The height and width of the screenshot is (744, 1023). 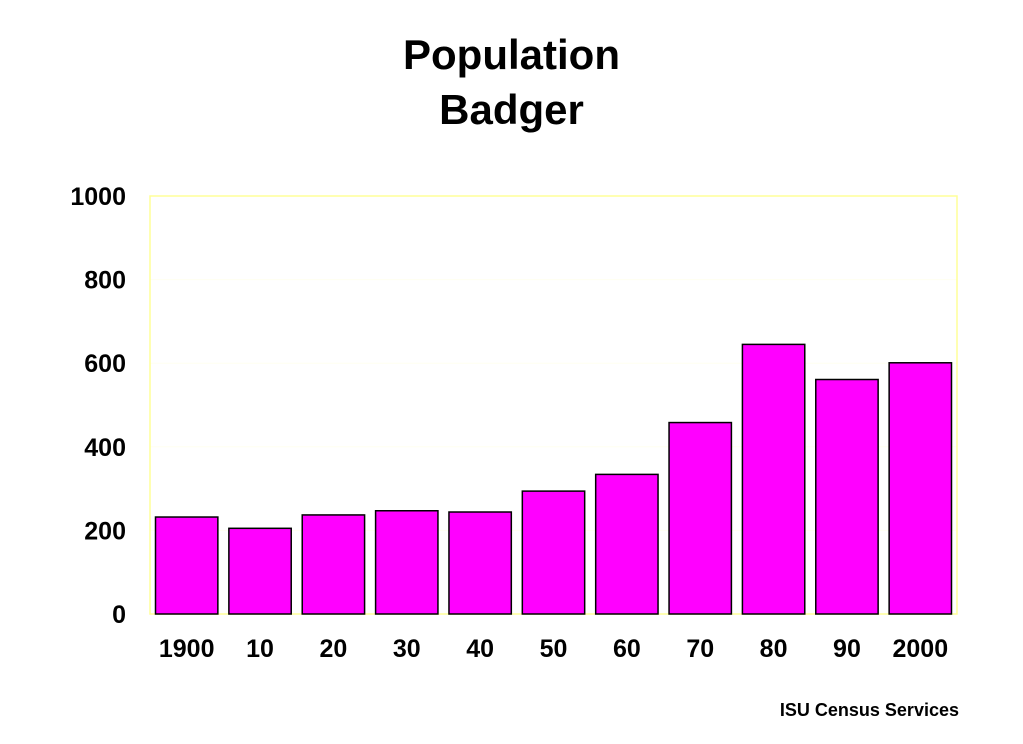 What do you see at coordinates (407, 649) in the screenshot?
I see `x-tick-label: 30` at bounding box center [407, 649].